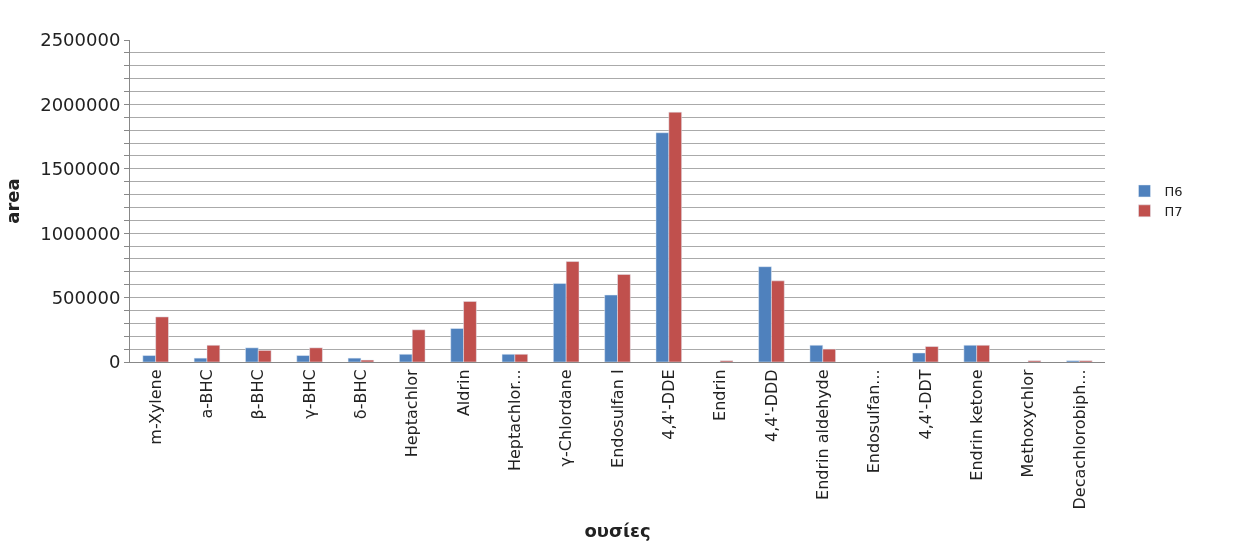 The image size is (1255, 549). What do you see at coordinates (80, 233) in the screenshot?
I see `y-tick-label: 1000000` at bounding box center [80, 233].